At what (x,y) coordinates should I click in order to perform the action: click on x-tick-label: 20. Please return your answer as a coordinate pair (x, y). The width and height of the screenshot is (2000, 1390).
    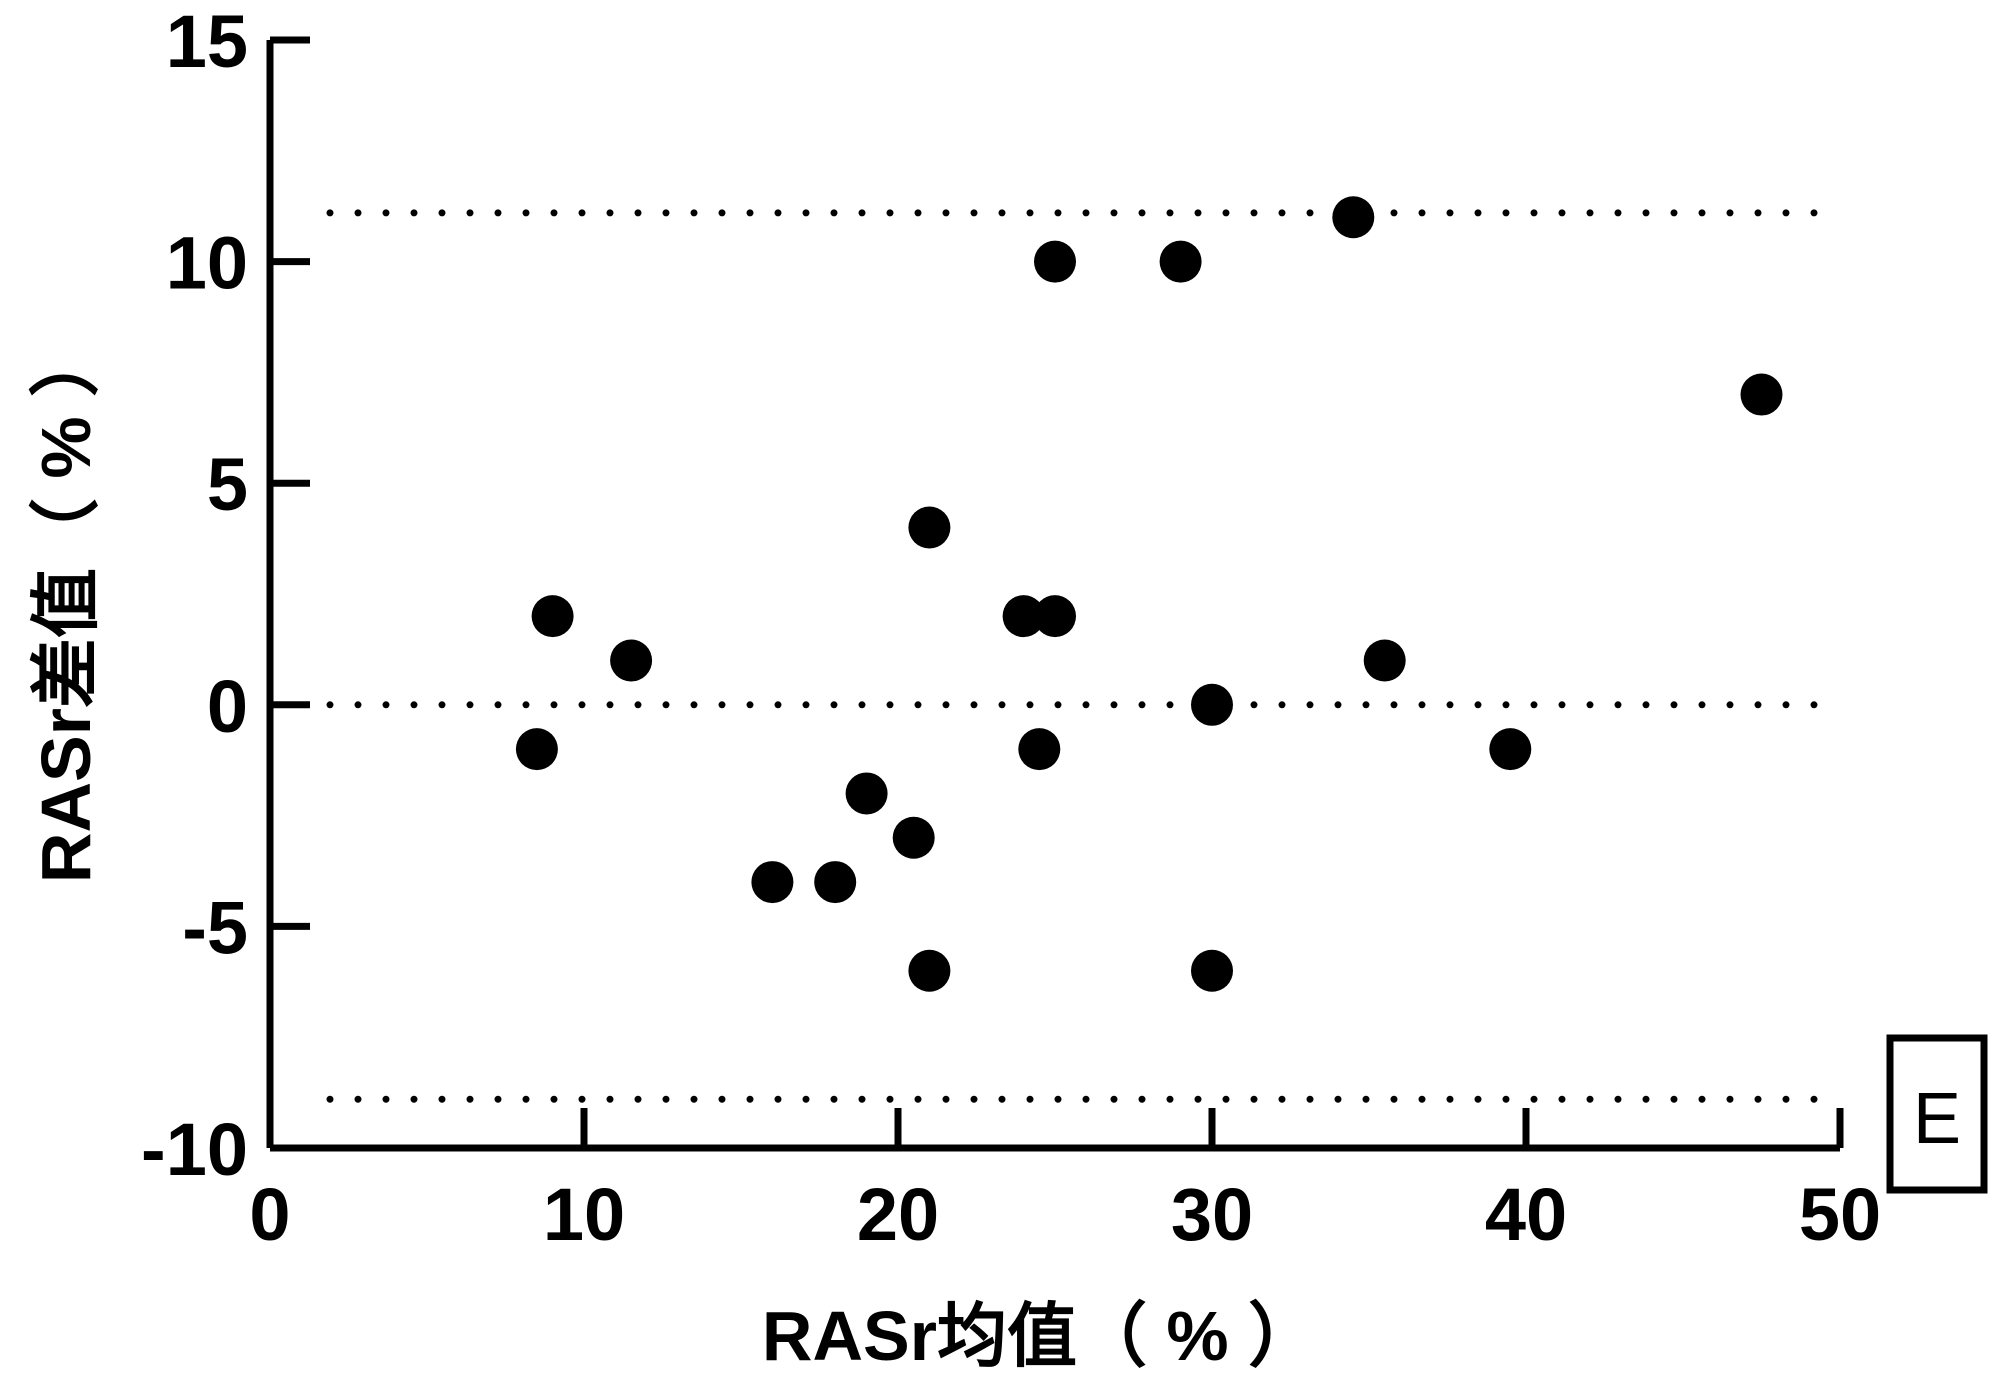
    Looking at the image, I should click on (898, 1214).